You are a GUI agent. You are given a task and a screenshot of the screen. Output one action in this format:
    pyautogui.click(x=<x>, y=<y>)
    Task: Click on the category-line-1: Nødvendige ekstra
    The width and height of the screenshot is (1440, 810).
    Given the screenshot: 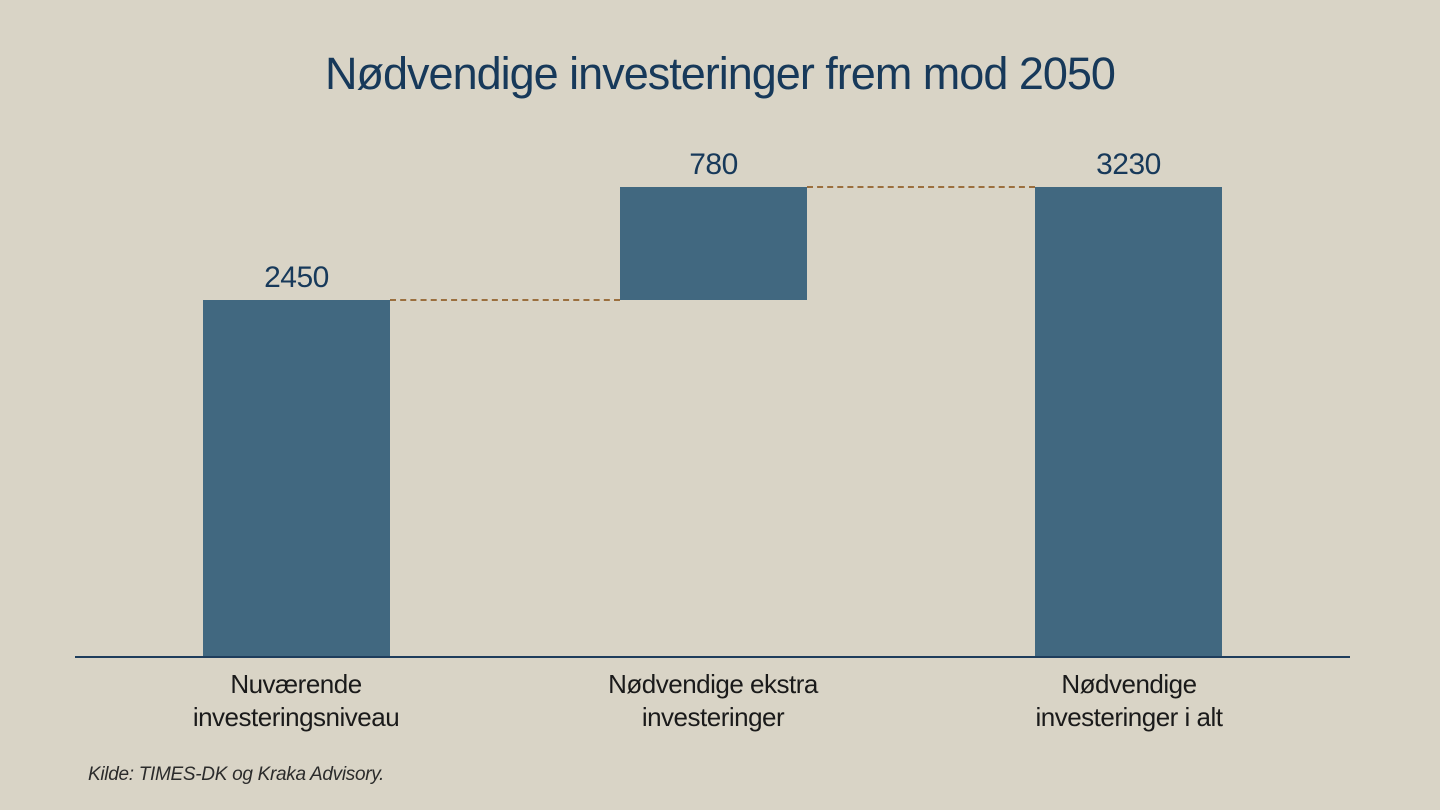 What is the action you would take?
    pyautogui.click(x=713, y=684)
    